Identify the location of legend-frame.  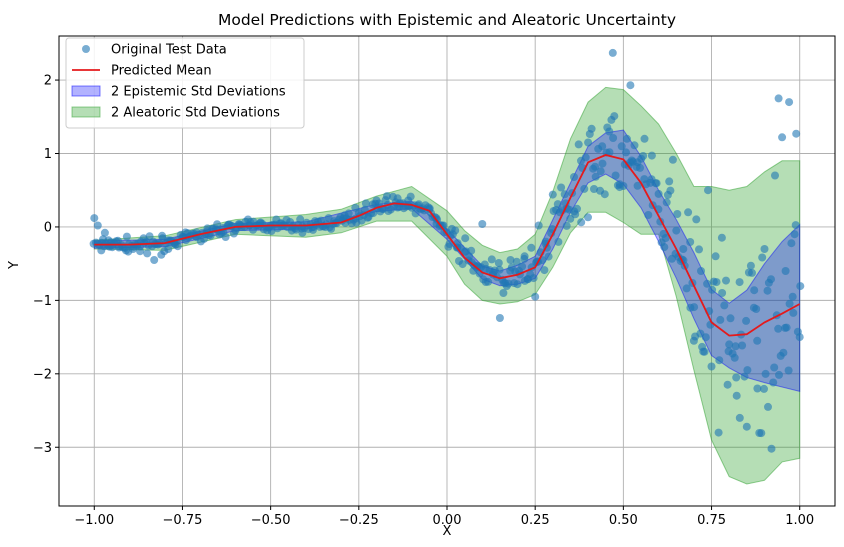
(185, 83).